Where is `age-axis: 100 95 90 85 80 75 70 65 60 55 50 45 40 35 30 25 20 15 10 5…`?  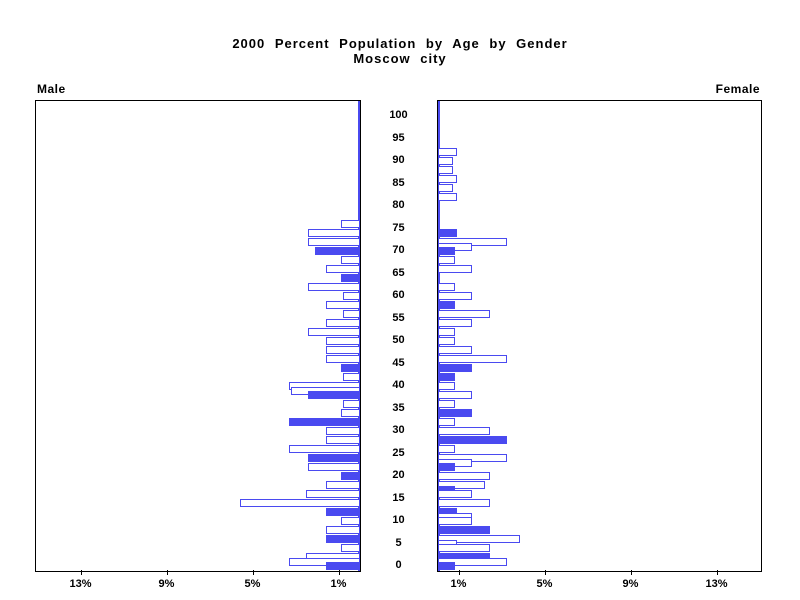 age-axis: 100 95 90 85 80 75 70 65 60 55 50 45 40 35 30 25 20 15 10 5… is located at coordinates (398, 335).